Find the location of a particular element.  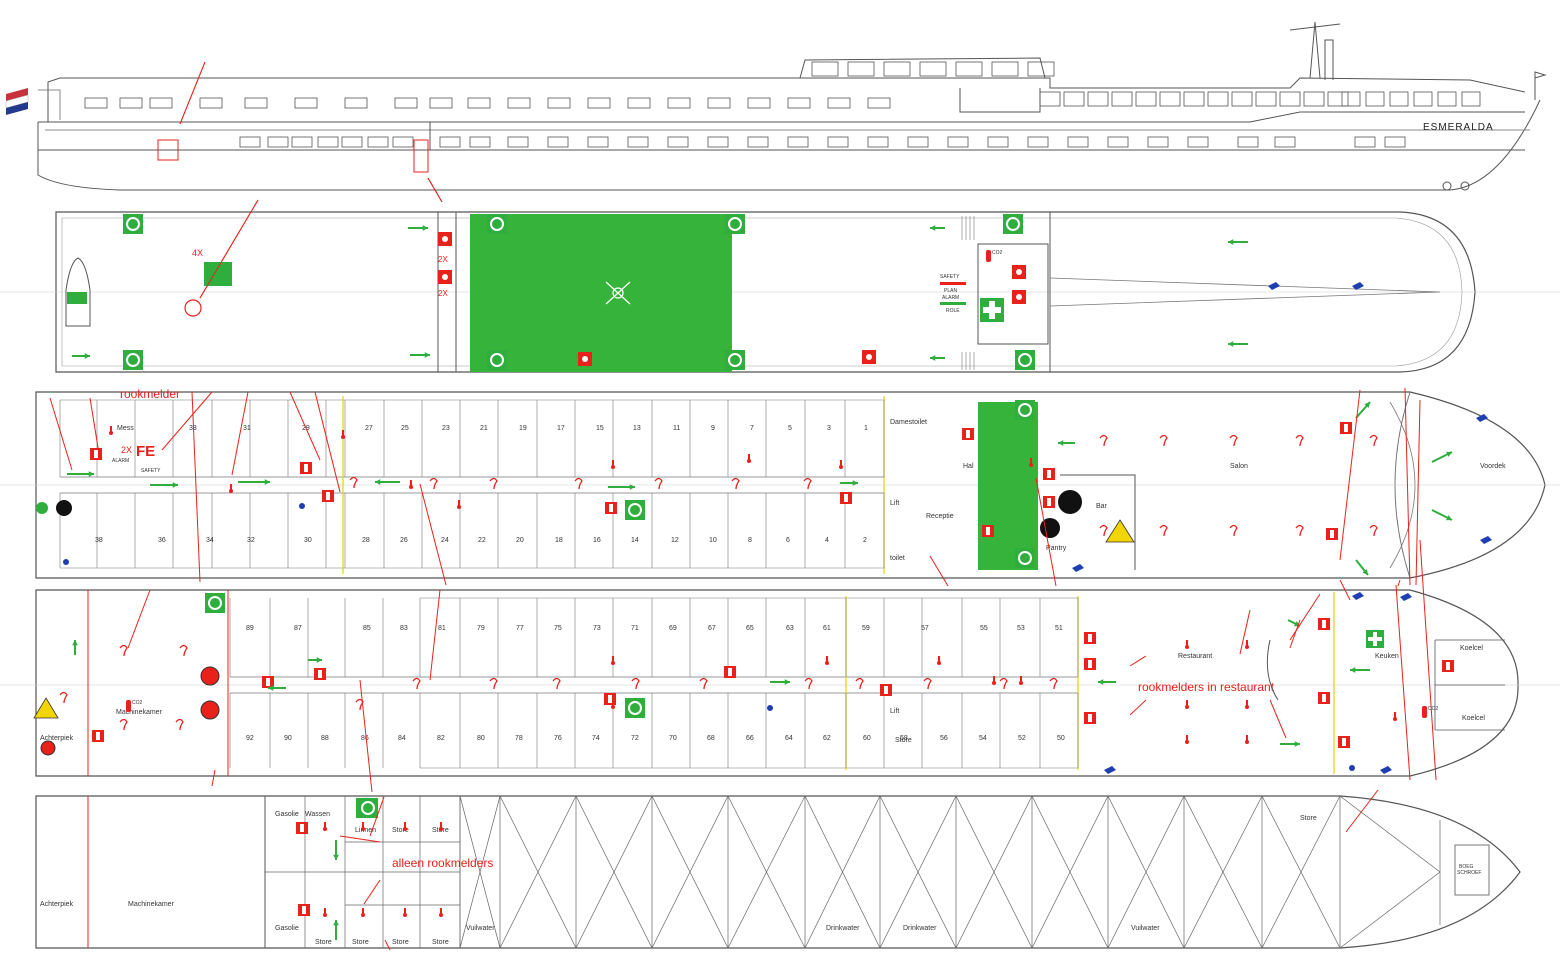

cabin-number: 25 is located at coordinates (405, 428).